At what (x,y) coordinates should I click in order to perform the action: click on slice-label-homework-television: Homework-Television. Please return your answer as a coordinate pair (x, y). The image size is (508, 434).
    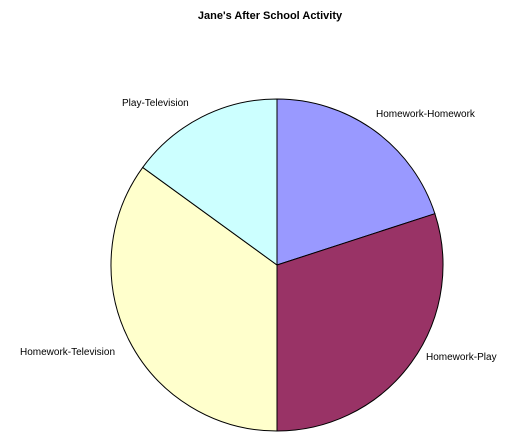
    Looking at the image, I should click on (67, 352).